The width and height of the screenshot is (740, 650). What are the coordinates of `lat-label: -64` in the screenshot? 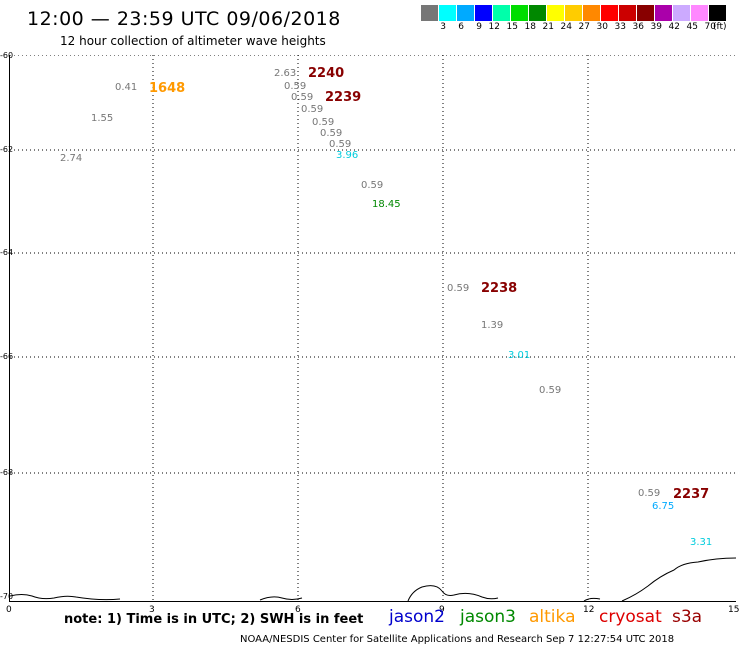 It's located at (7, 252).